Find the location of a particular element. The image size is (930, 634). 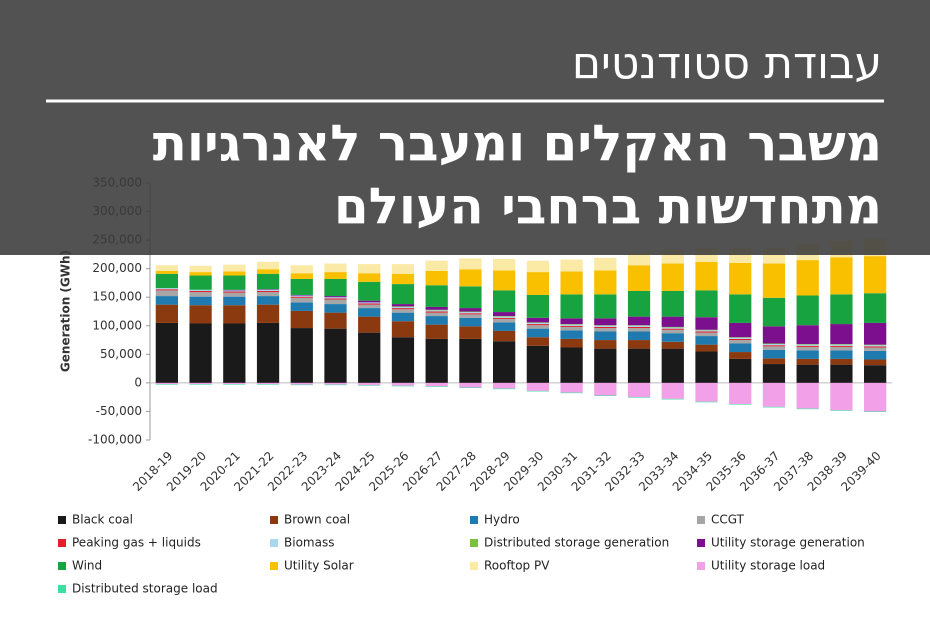

legend-label: Utility storage load is located at coordinates (768, 566).